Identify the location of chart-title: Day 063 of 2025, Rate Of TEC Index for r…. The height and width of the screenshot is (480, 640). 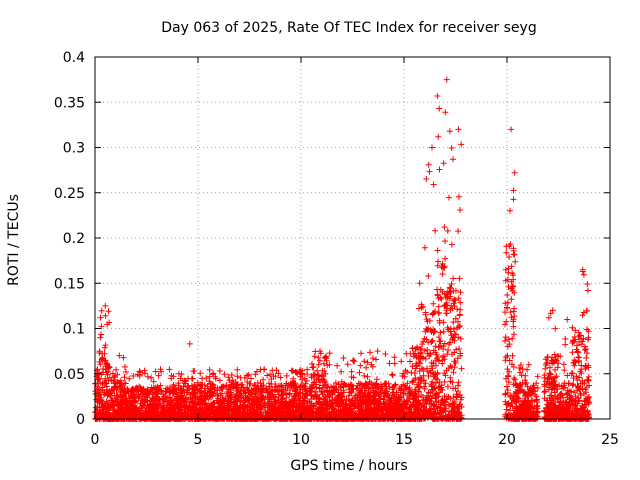
(348, 28).